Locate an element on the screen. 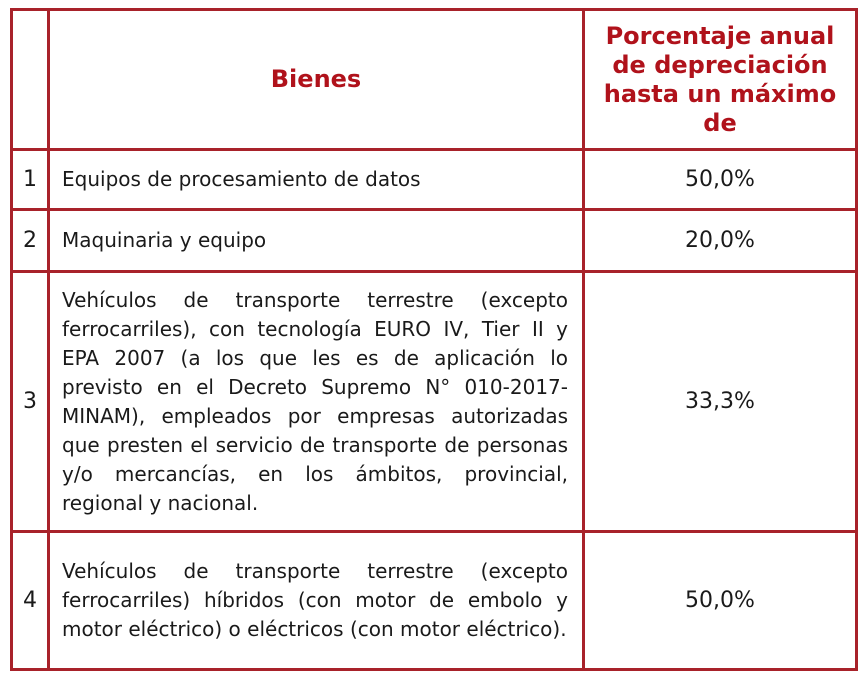 This screenshot has height=684, width=865. row-description: Maquinaria y equipo is located at coordinates (316, 240).